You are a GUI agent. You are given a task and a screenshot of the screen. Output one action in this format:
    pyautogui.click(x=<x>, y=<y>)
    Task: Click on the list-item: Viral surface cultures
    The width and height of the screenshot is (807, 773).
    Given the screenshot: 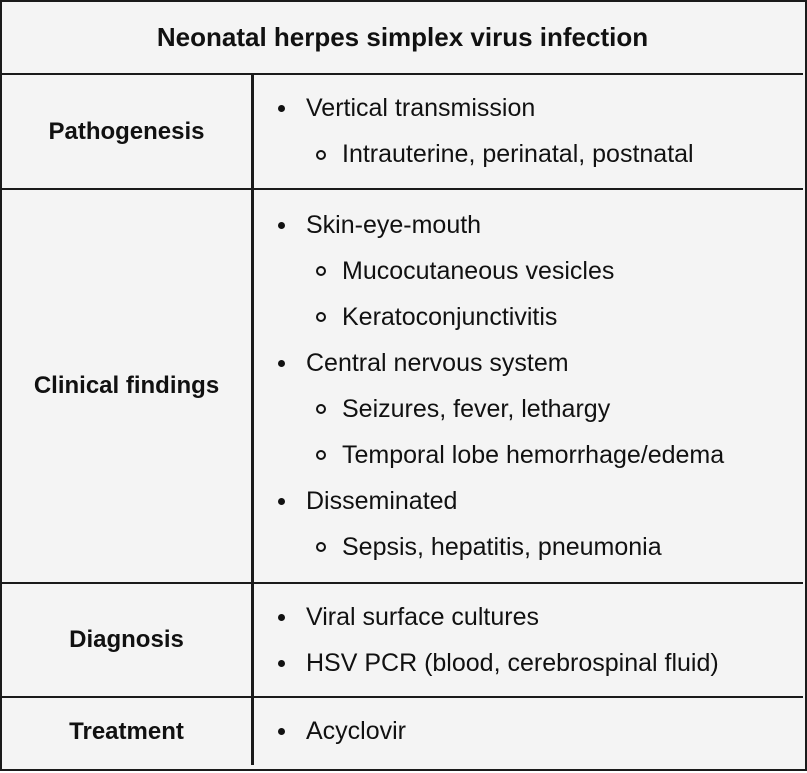 What is the action you would take?
    pyautogui.click(x=537, y=617)
    